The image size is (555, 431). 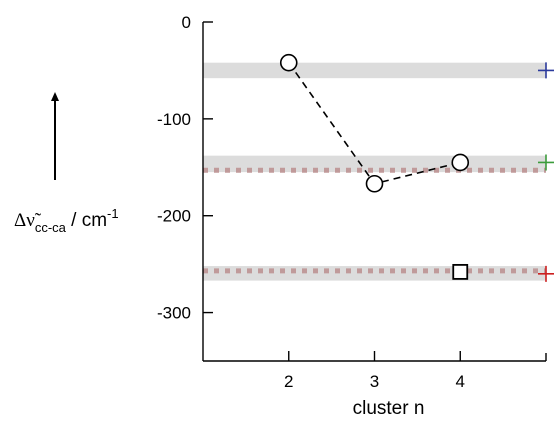 I want to click on data-point-square, so click(x=460, y=271).